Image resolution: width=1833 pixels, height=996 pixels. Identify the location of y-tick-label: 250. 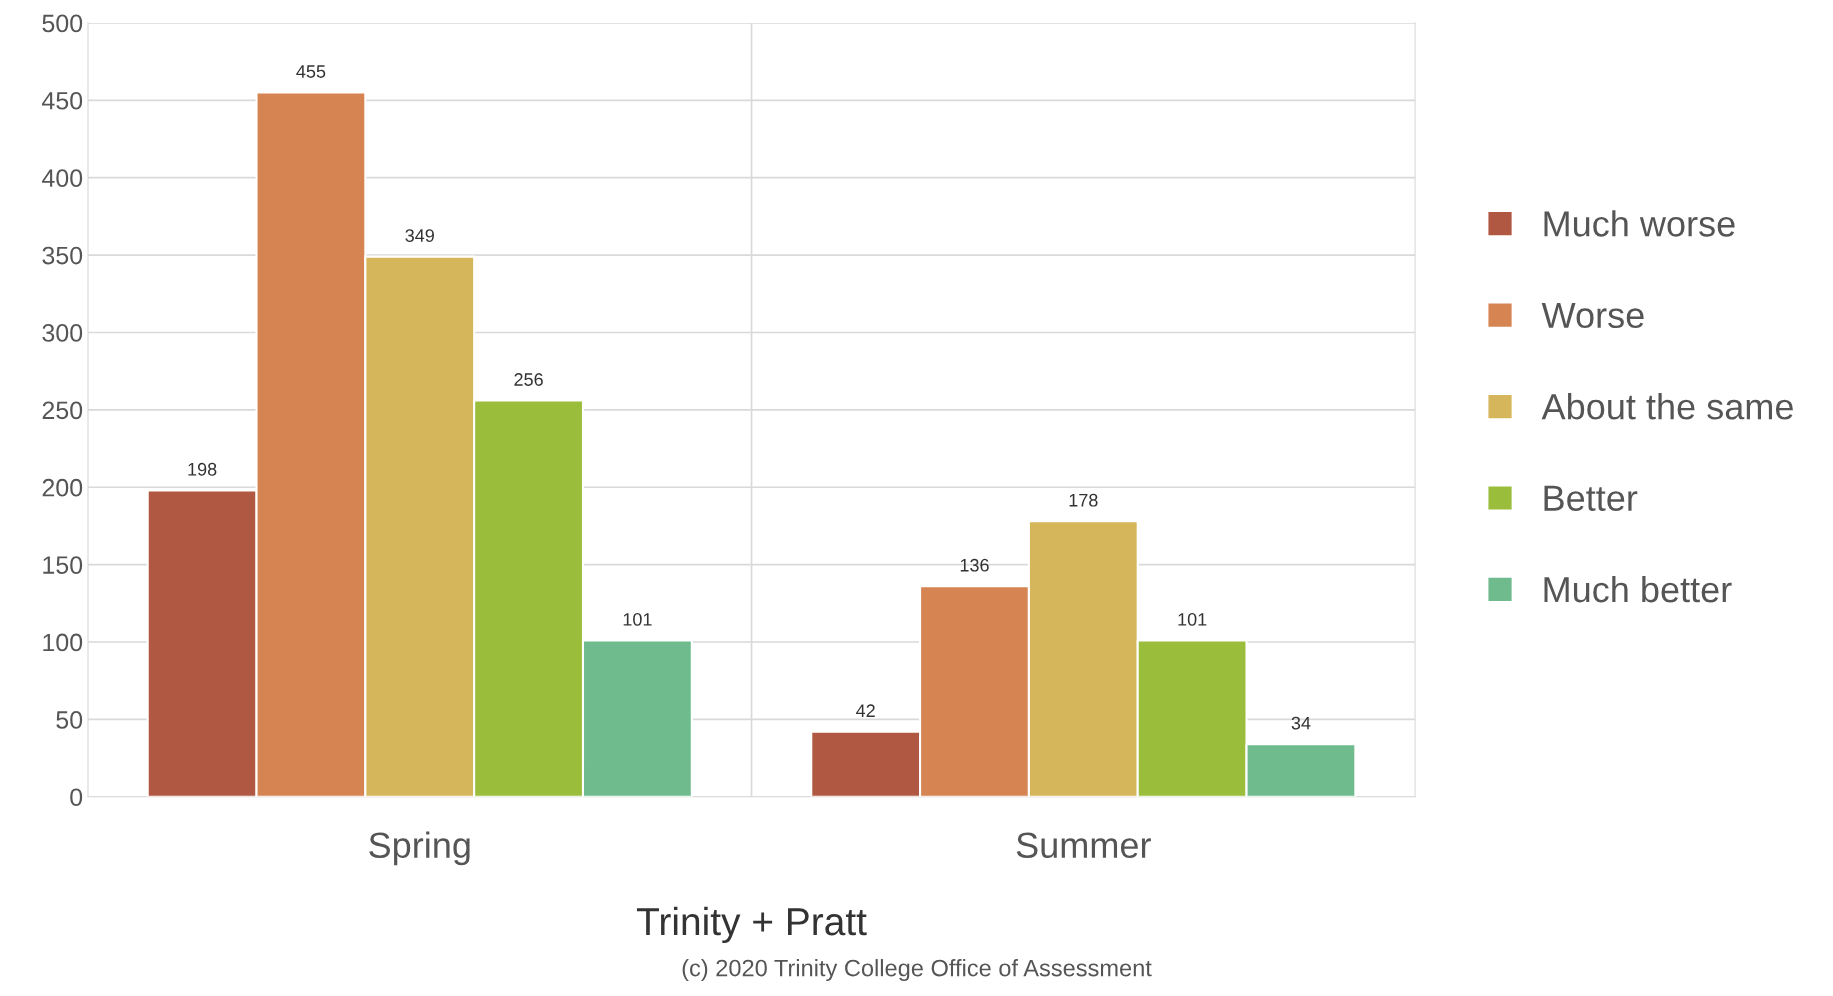
(62, 410).